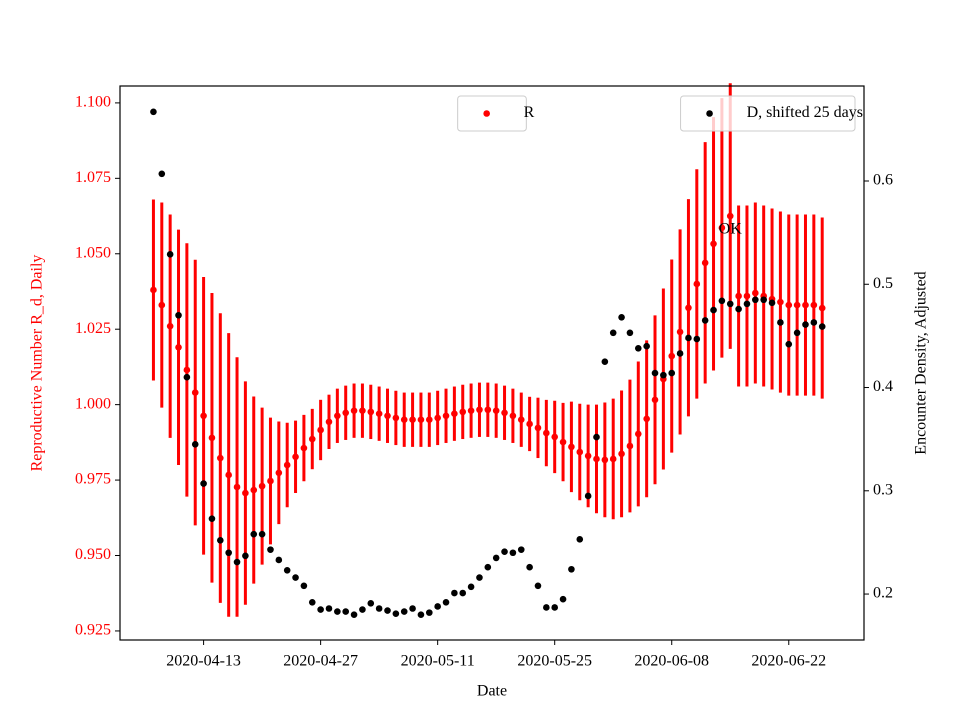  Describe the element at coordinates (492, 691) in the screenshot. I see `x-axis-label: Date` at that location.